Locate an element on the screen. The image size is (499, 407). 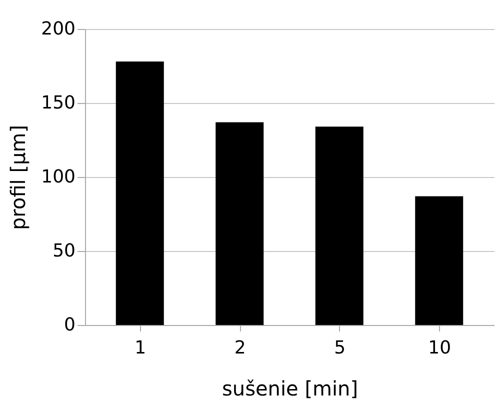
y-tick-label: 100 is located at coordinates (58, 177).